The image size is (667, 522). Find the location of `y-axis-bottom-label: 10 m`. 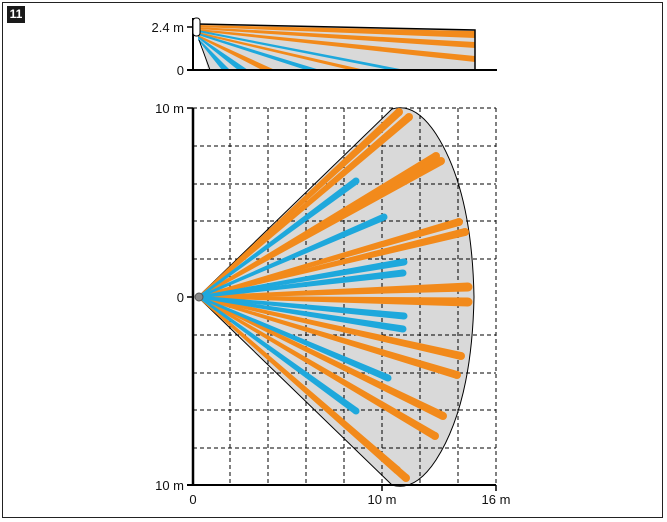

y-axis-bottom-label: 10 m is located at coordinates (169, 485).